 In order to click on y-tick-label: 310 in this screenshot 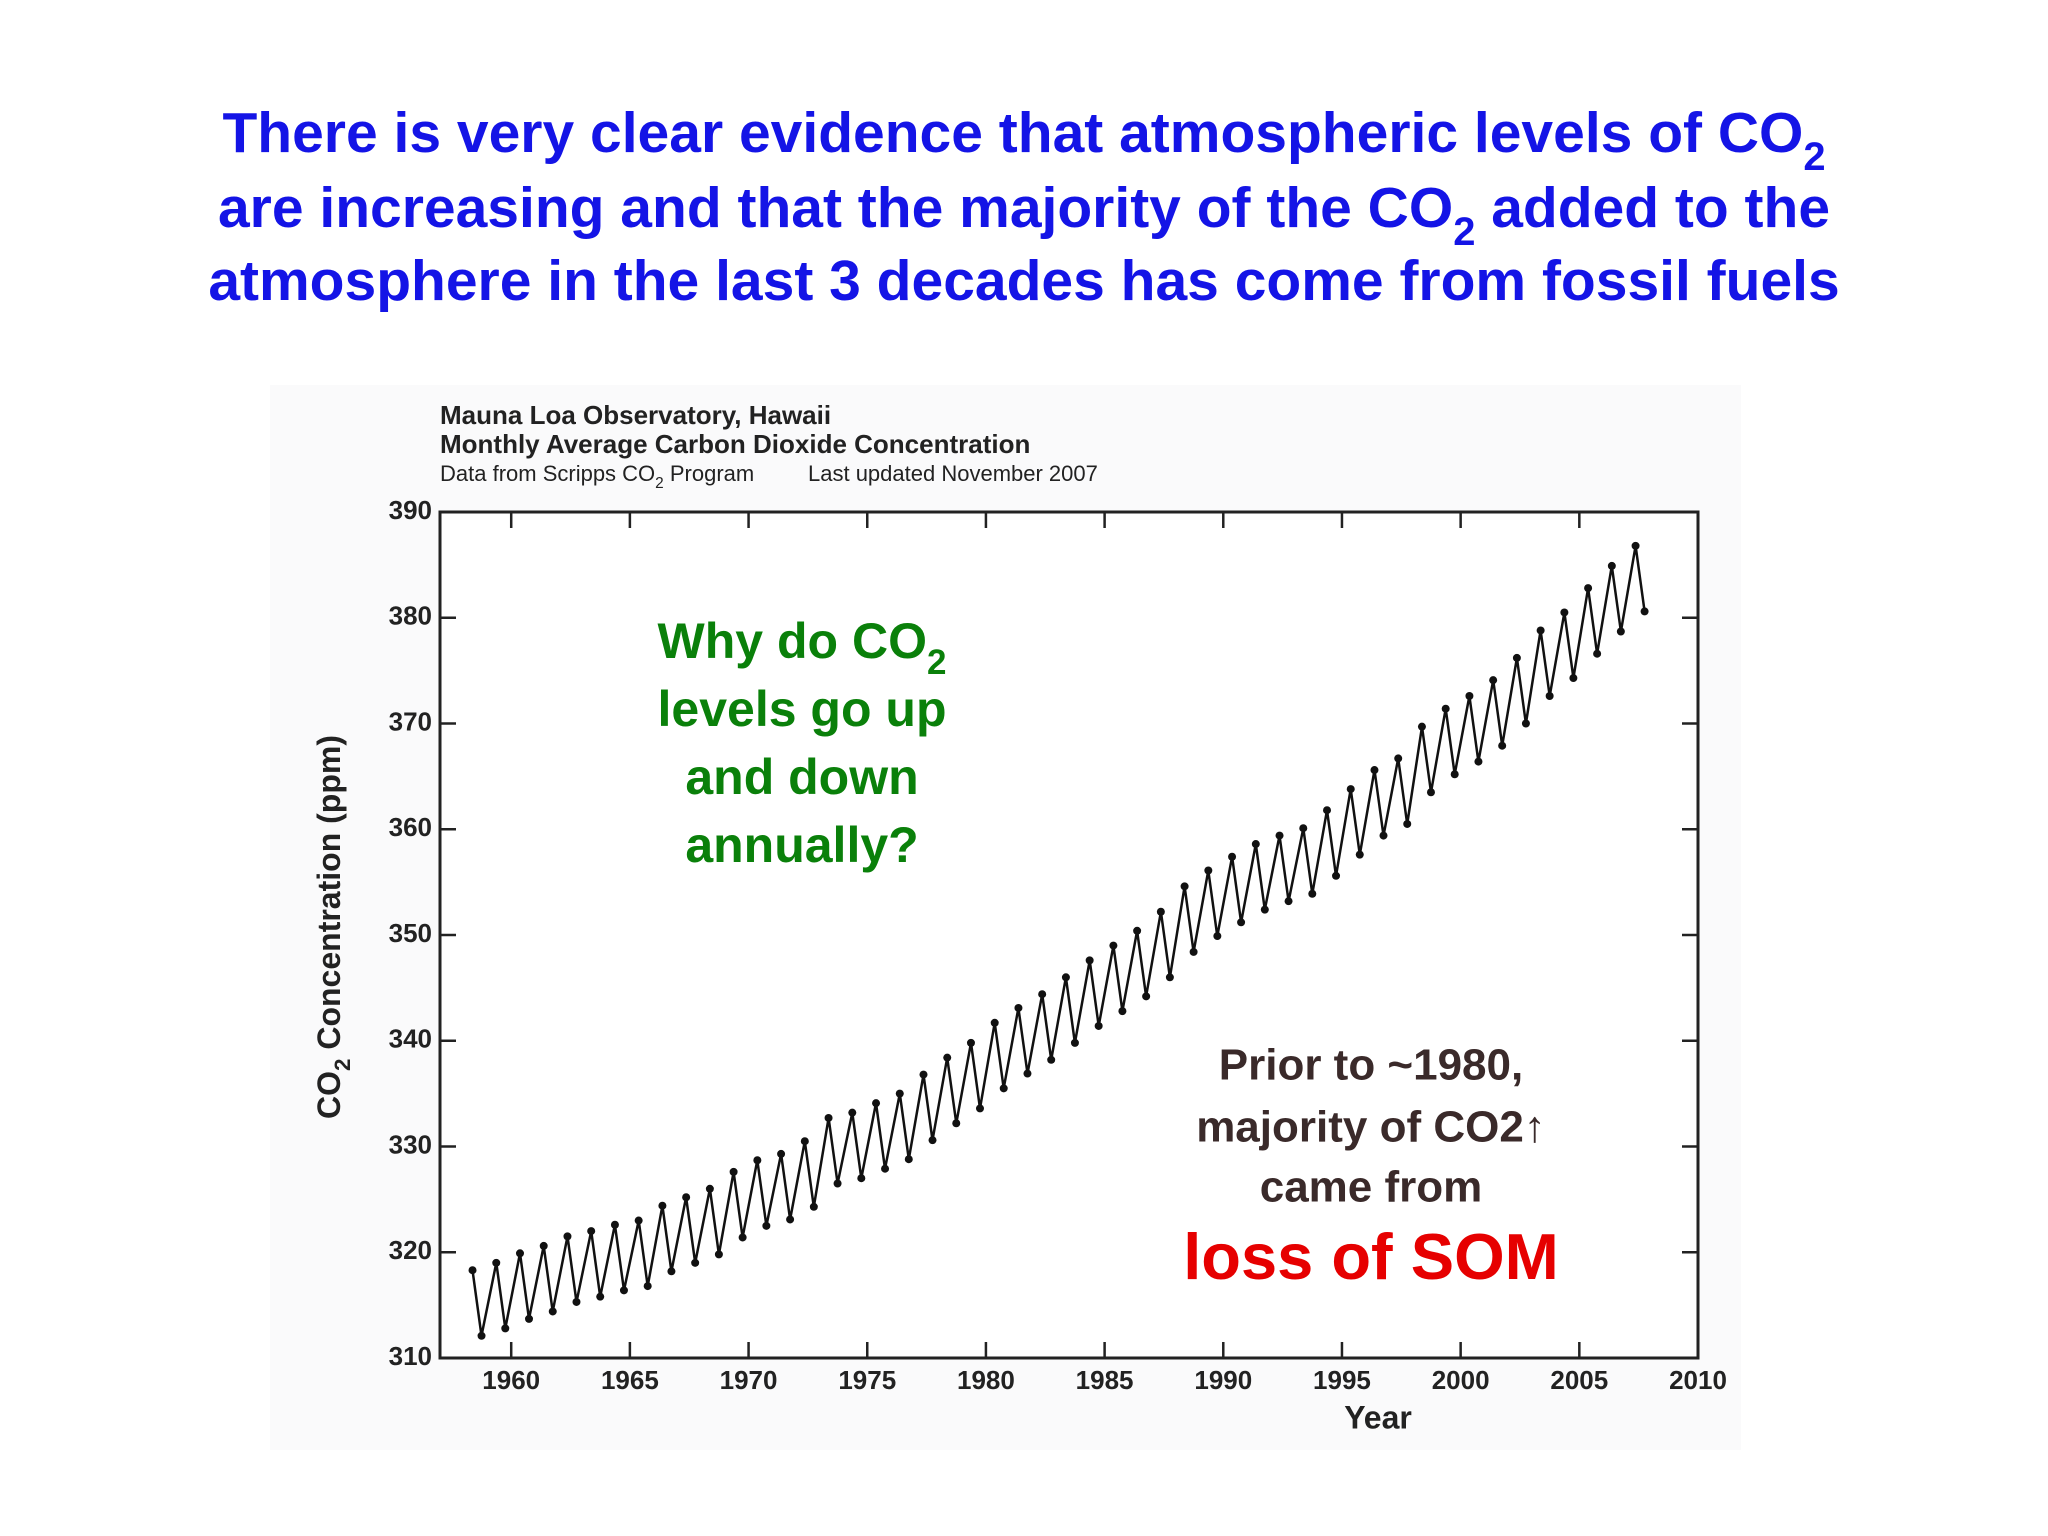, I will do `click(410, 1356)`.